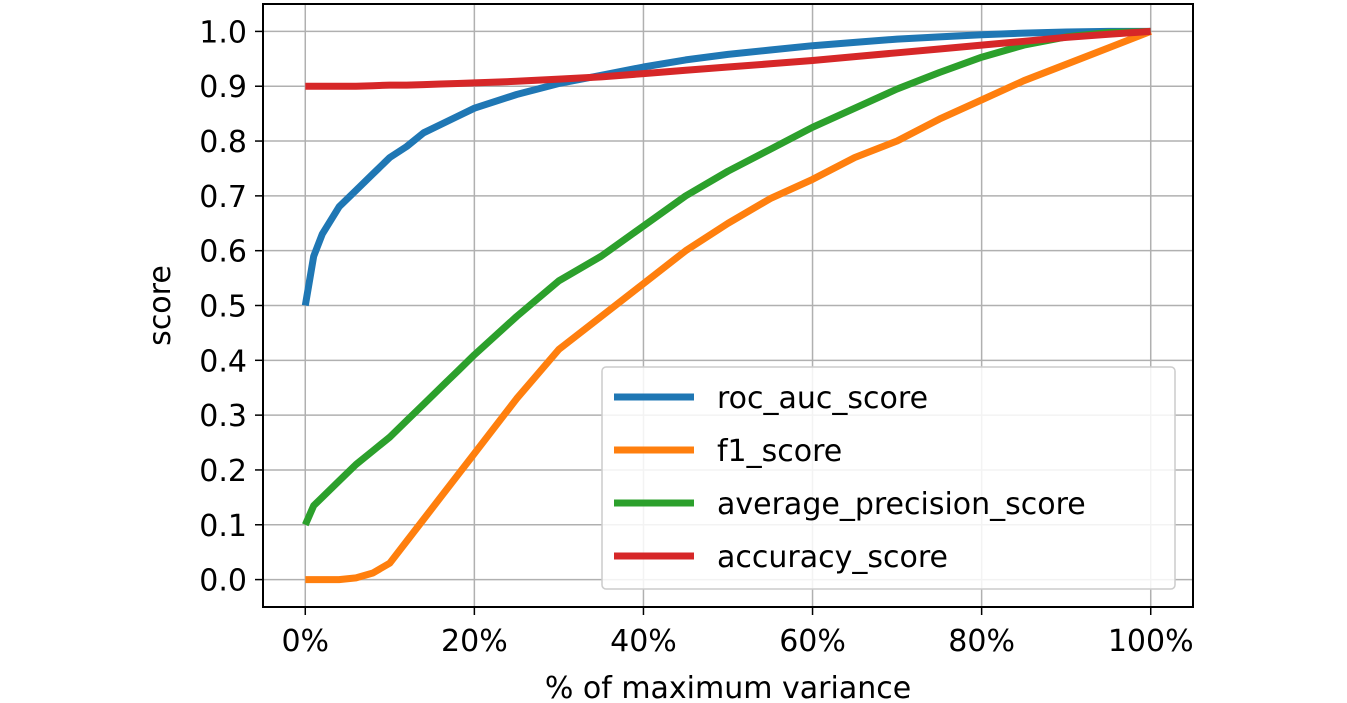 This screenshot has height=703, width=1347. What do you see at coordinates (223, 526) in the screenshot?
I see `y-tick-label: 0.1` at bounding box center [223, 526].